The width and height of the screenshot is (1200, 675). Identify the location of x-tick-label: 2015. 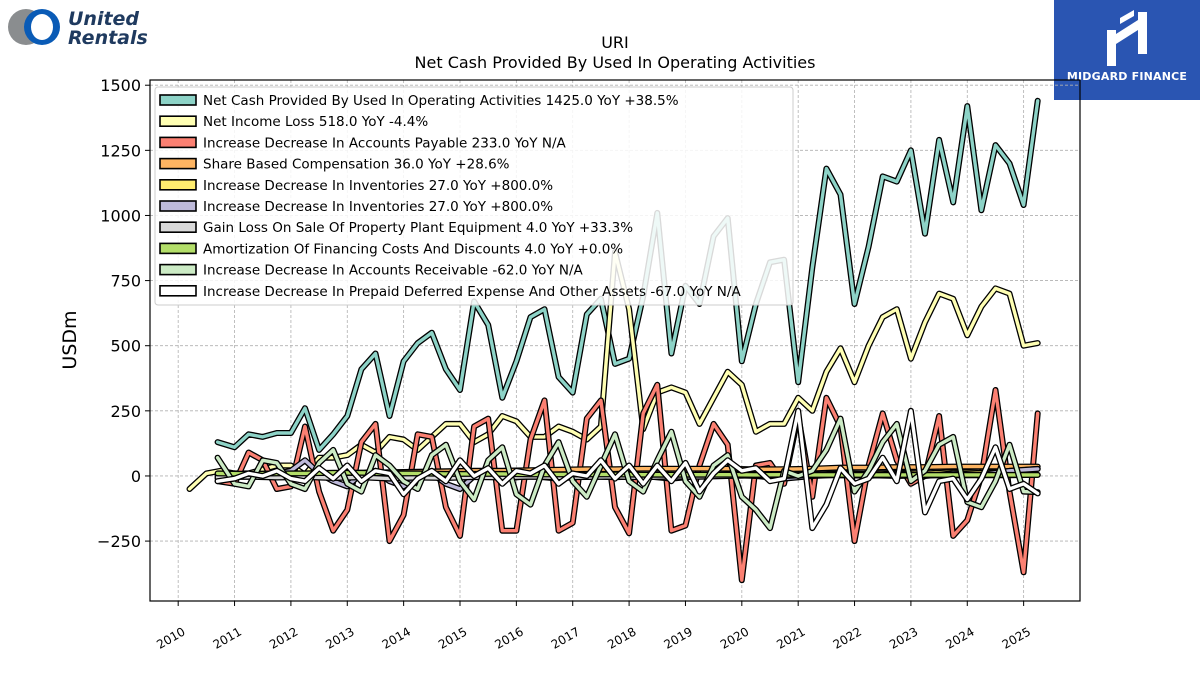
(452, 637).